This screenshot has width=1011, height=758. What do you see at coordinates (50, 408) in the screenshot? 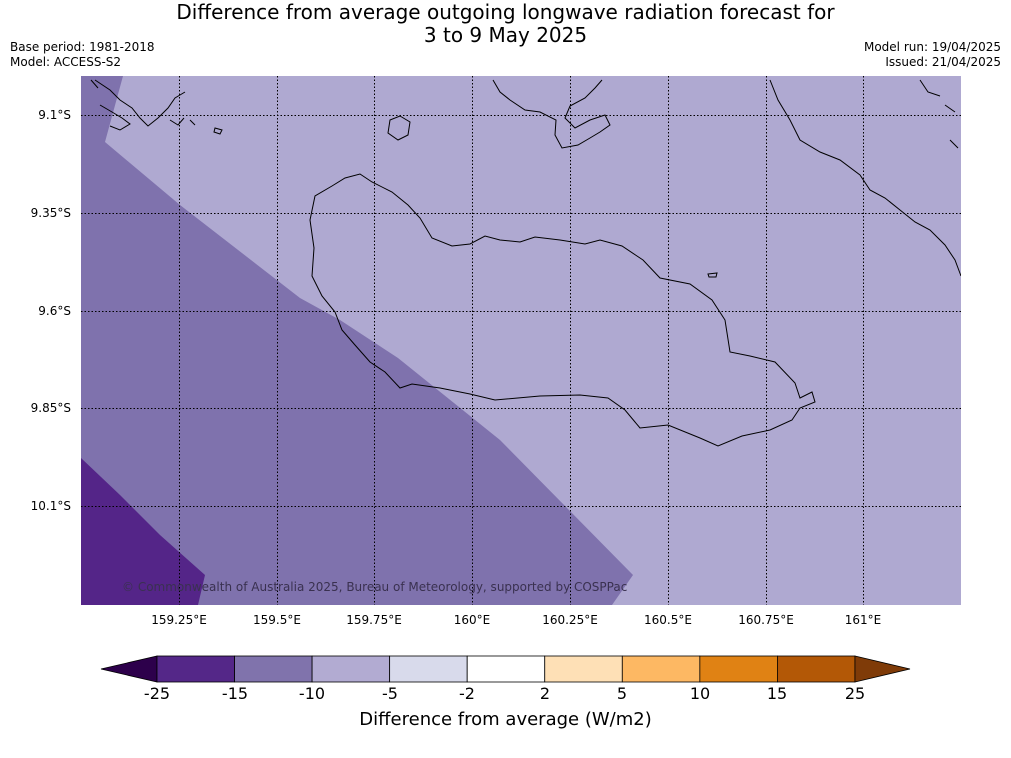
I see `lat-label: 9.85°S` at bounding box center [50, 408].